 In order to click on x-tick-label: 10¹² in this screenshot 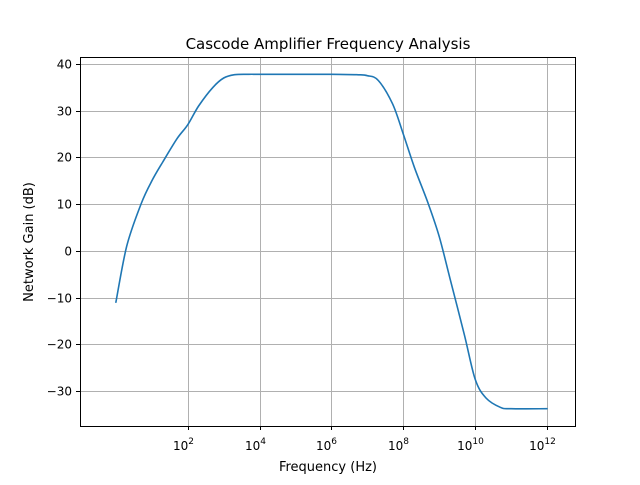, I will do `click(542, 445)`.